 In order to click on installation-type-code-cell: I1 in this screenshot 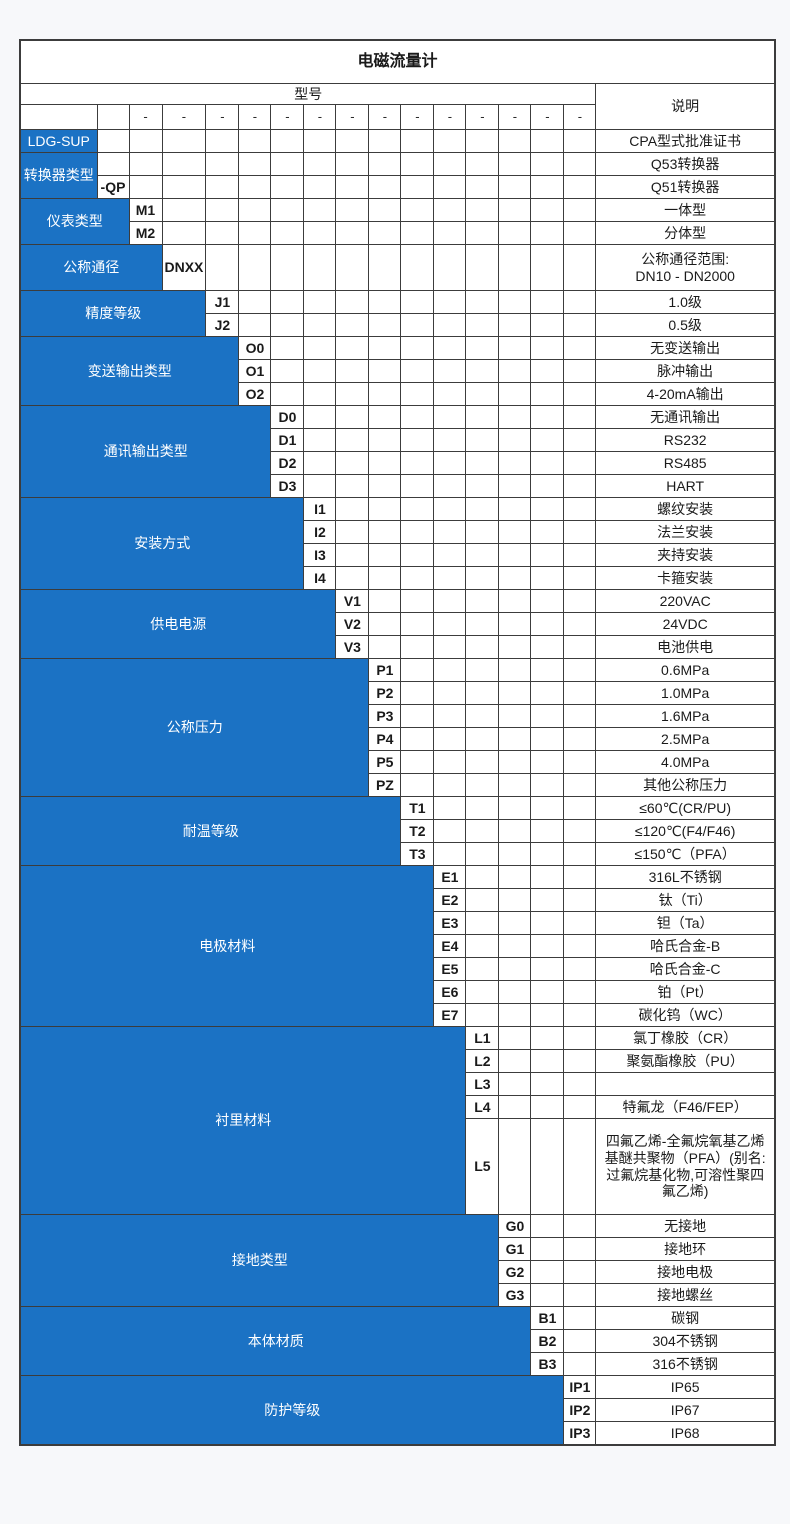, I will do `click(320, 509)`.